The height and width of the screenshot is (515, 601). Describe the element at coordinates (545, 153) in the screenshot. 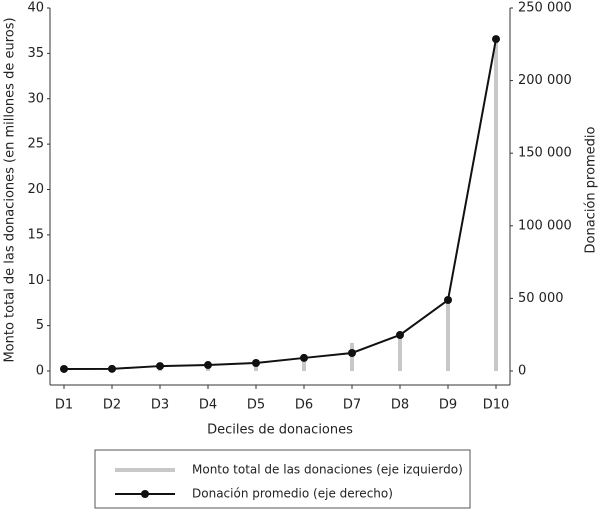

I see `y2-tick-label: 150 000` at that location.